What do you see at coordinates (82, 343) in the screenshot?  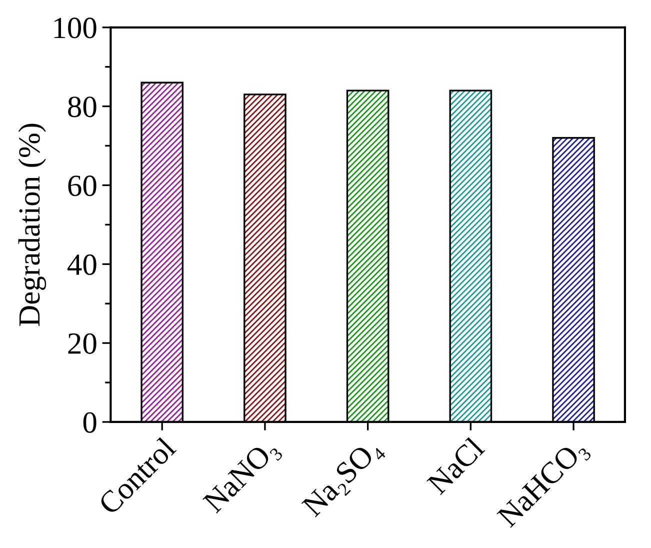 I see `y-tick-label: 20` at bounding box center [82, 343].